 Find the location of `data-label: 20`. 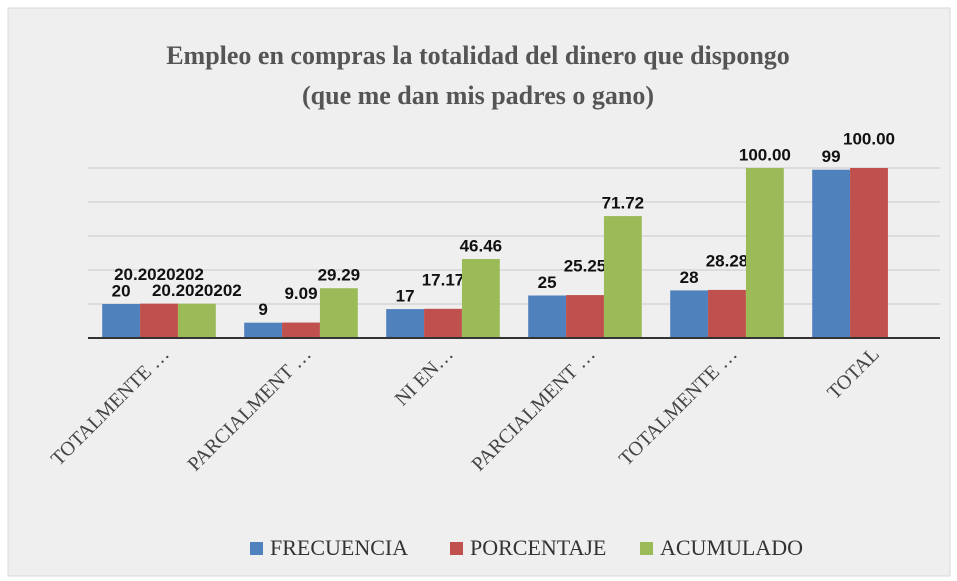

data-label: 20 is located at coordinates (121, 290).